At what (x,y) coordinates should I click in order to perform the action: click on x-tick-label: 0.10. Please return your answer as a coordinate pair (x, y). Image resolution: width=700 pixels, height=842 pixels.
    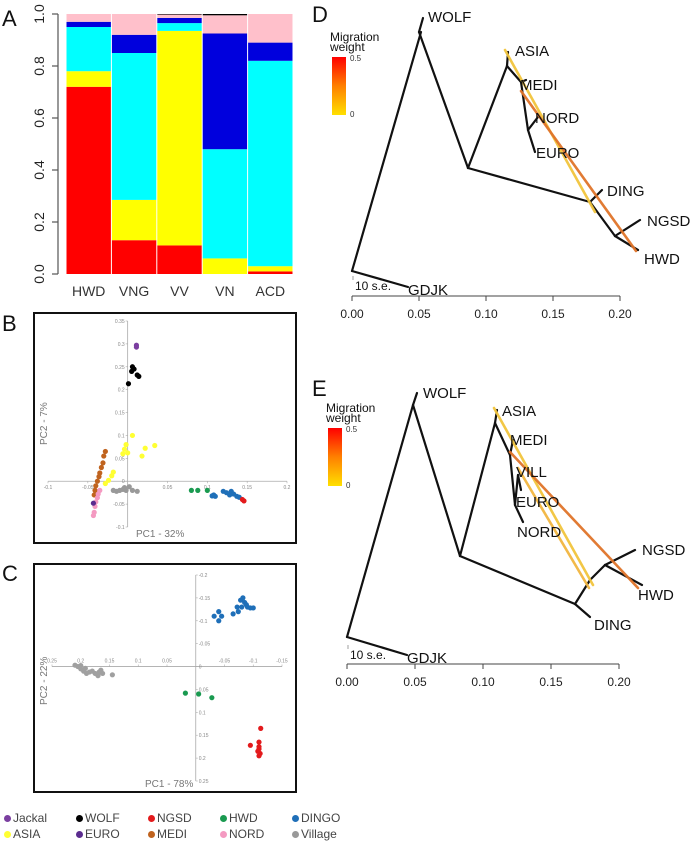
    Looking at the image, I should click on (486, 314).